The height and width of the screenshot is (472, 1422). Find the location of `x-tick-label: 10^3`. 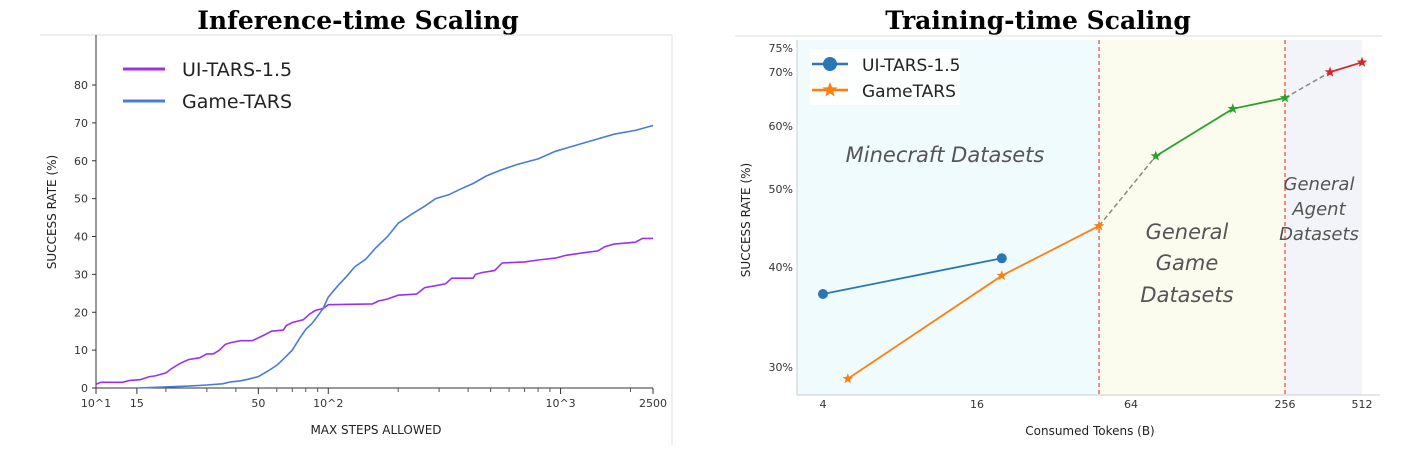

x-tick-label: 10^3 is located at coordinates (560, 403).